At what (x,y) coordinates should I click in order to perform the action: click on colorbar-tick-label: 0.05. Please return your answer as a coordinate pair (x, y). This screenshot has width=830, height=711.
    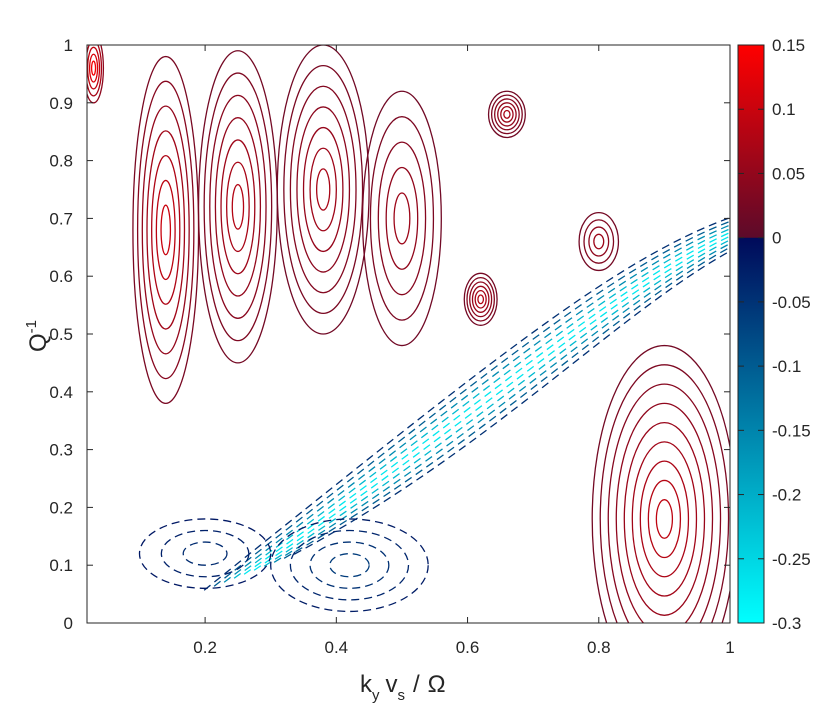
    Looking at the image, I should click on (788, 173).